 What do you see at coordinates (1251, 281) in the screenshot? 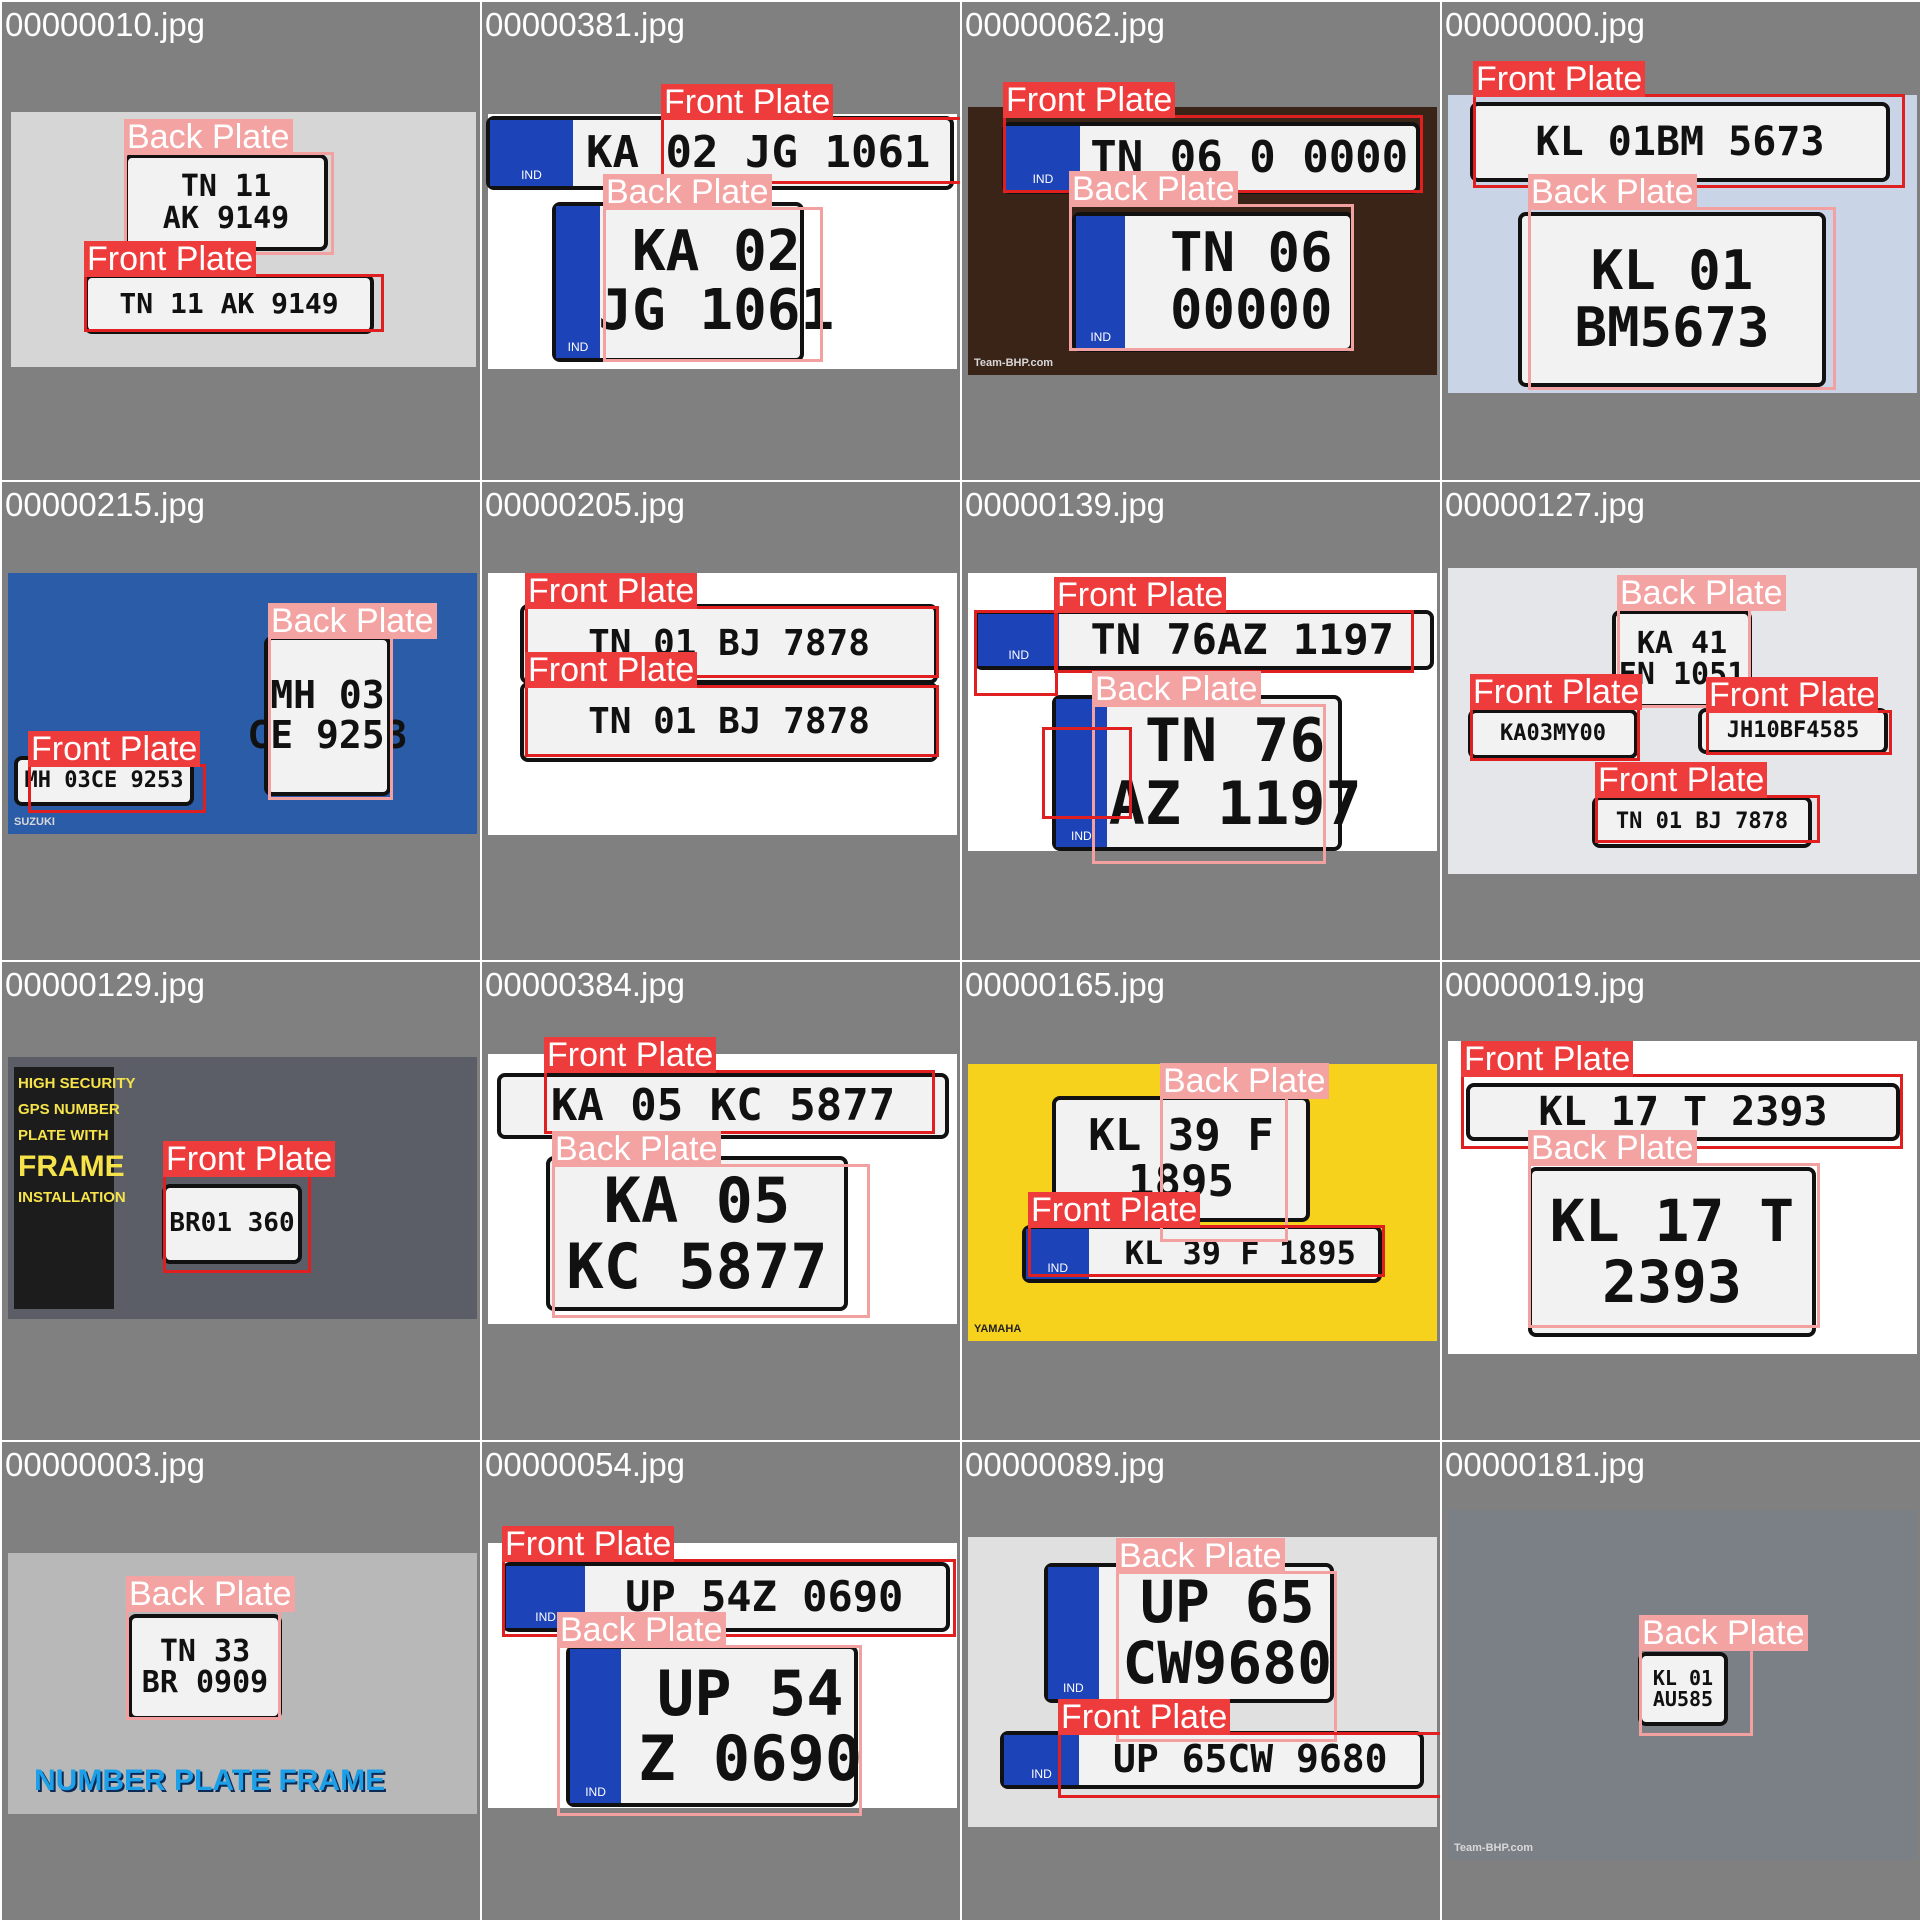
I see `plate-number: TN 06 00000` at bounding box center [1251, 281].